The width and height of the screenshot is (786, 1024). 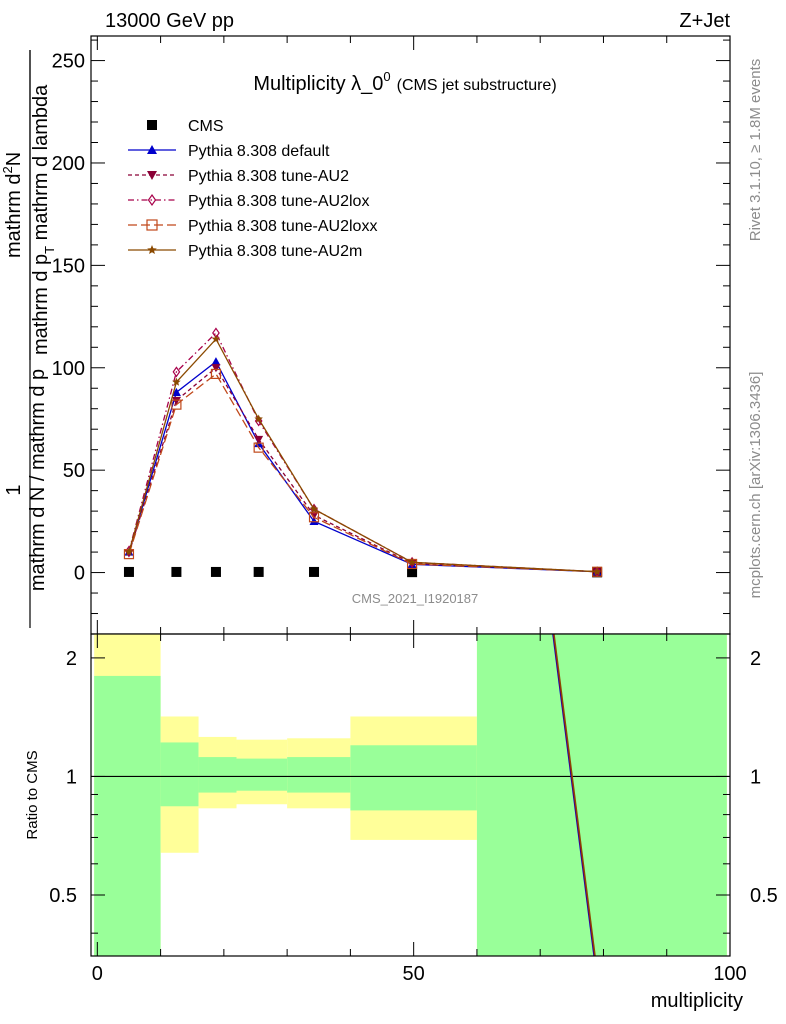 I want to click on y-title-right-den-b: mathrm d lambda, so click(x=41, y=165).